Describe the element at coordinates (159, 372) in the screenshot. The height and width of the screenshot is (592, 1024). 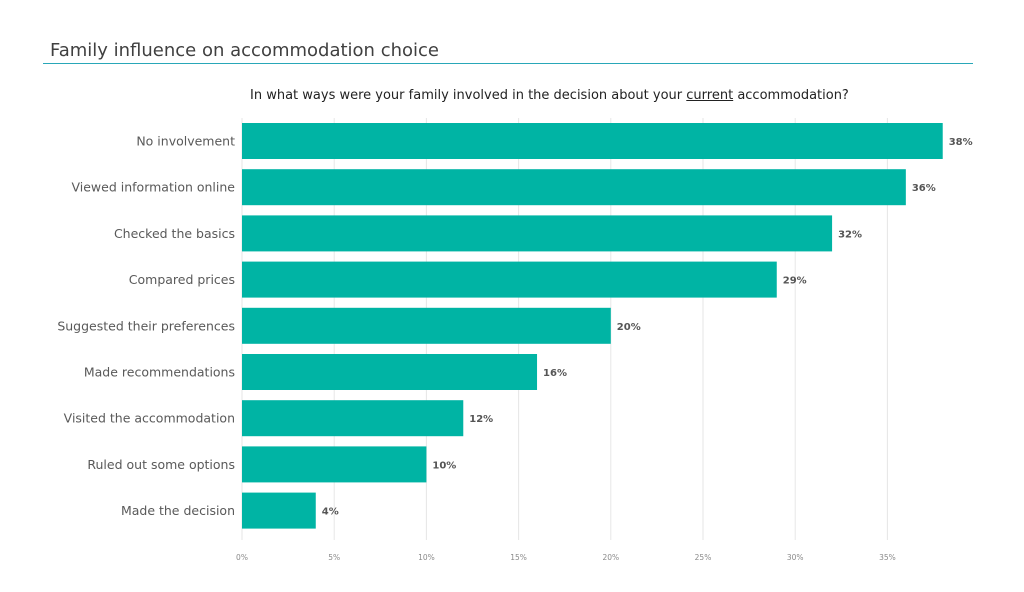
I see `category-label: Made recommendations` at that location.